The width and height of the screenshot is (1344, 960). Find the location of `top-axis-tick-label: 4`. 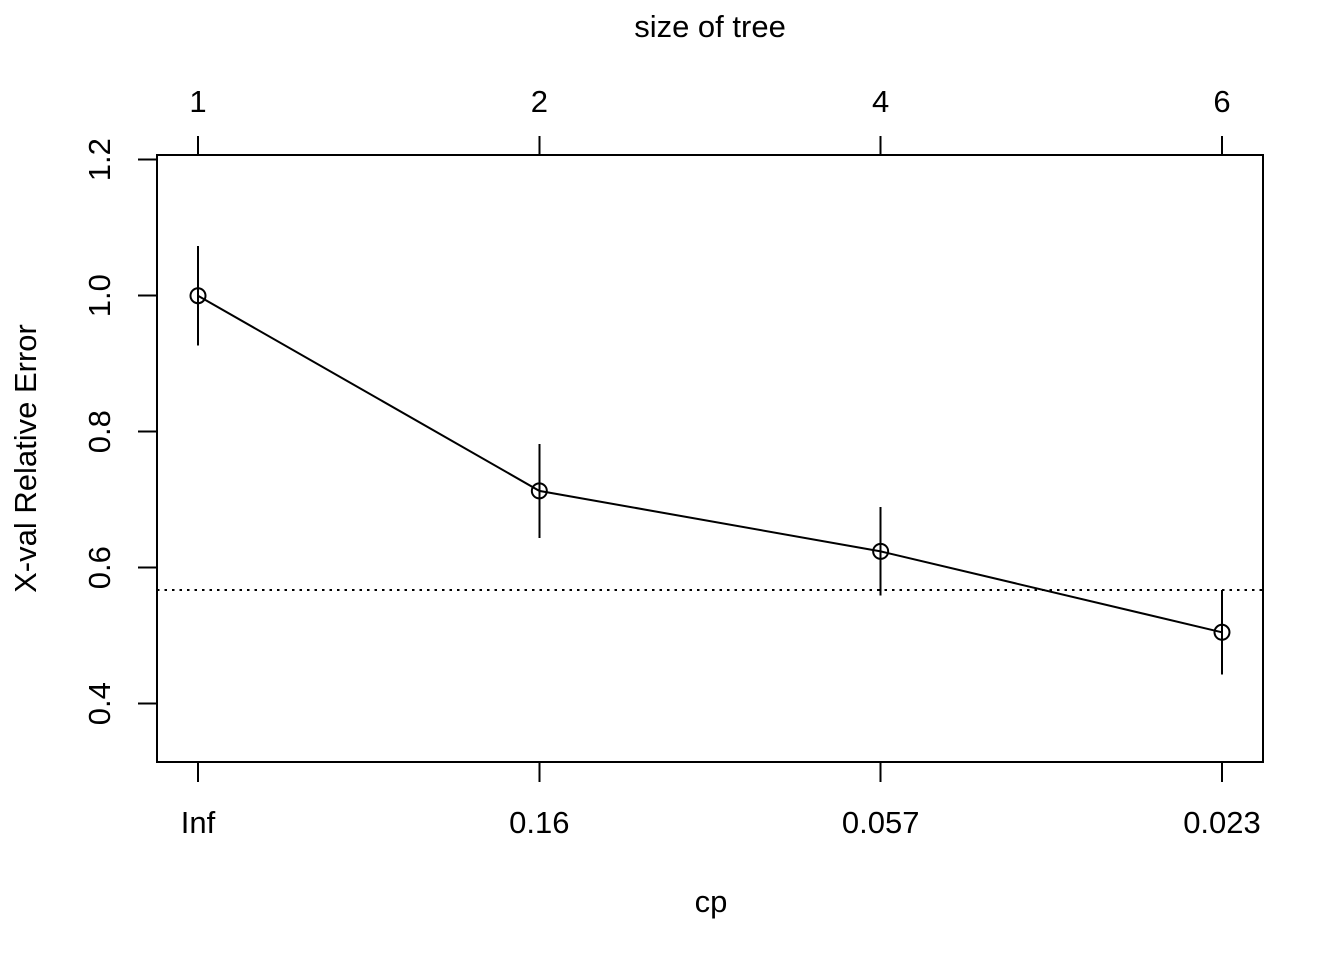

top-axis-tick-label: 4 is located at coordinates (880, 101).